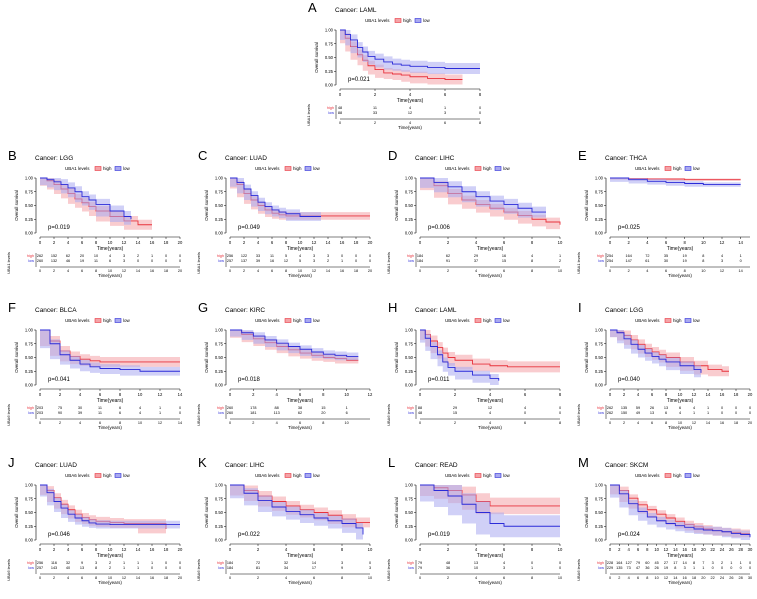 The height and width of the screenshot is (599, 757). Describe the element at coordinates (110, 249) in the screenshot. I see `x-axis-label: Time(years)` at that location.